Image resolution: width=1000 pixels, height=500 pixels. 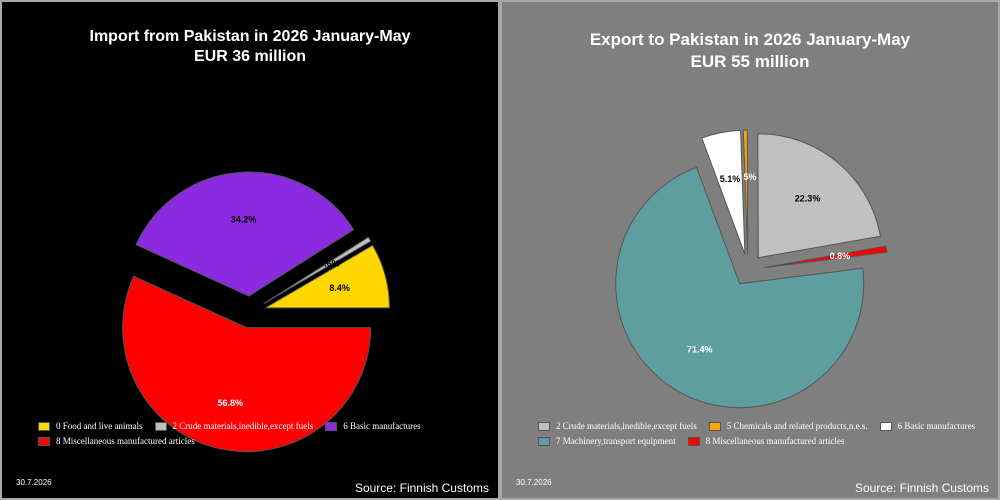 I want to click on pie-slice-0-food-and-live-animals, so click(x=326, y=276).